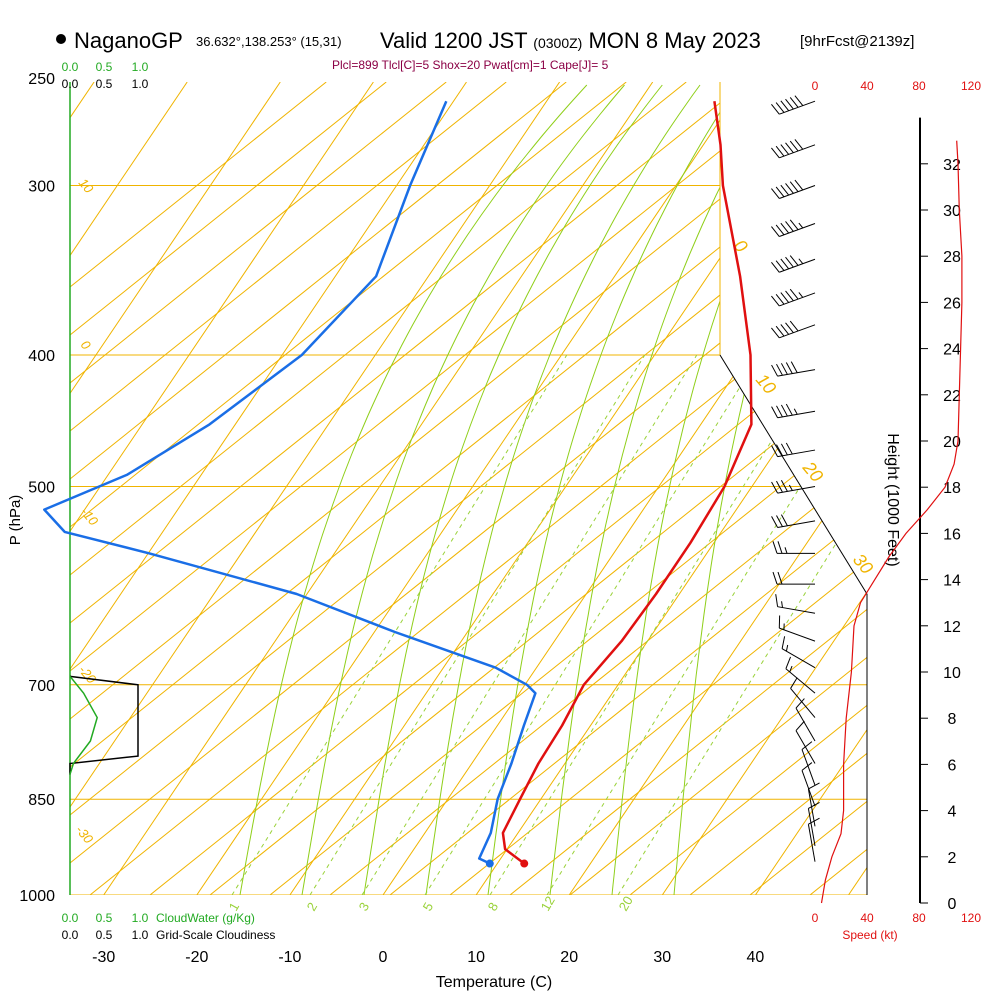 Image resolution: width=1000 pixels, height=1000 pixels. I want to click on height-tick-label: 14, so click(952, 581).